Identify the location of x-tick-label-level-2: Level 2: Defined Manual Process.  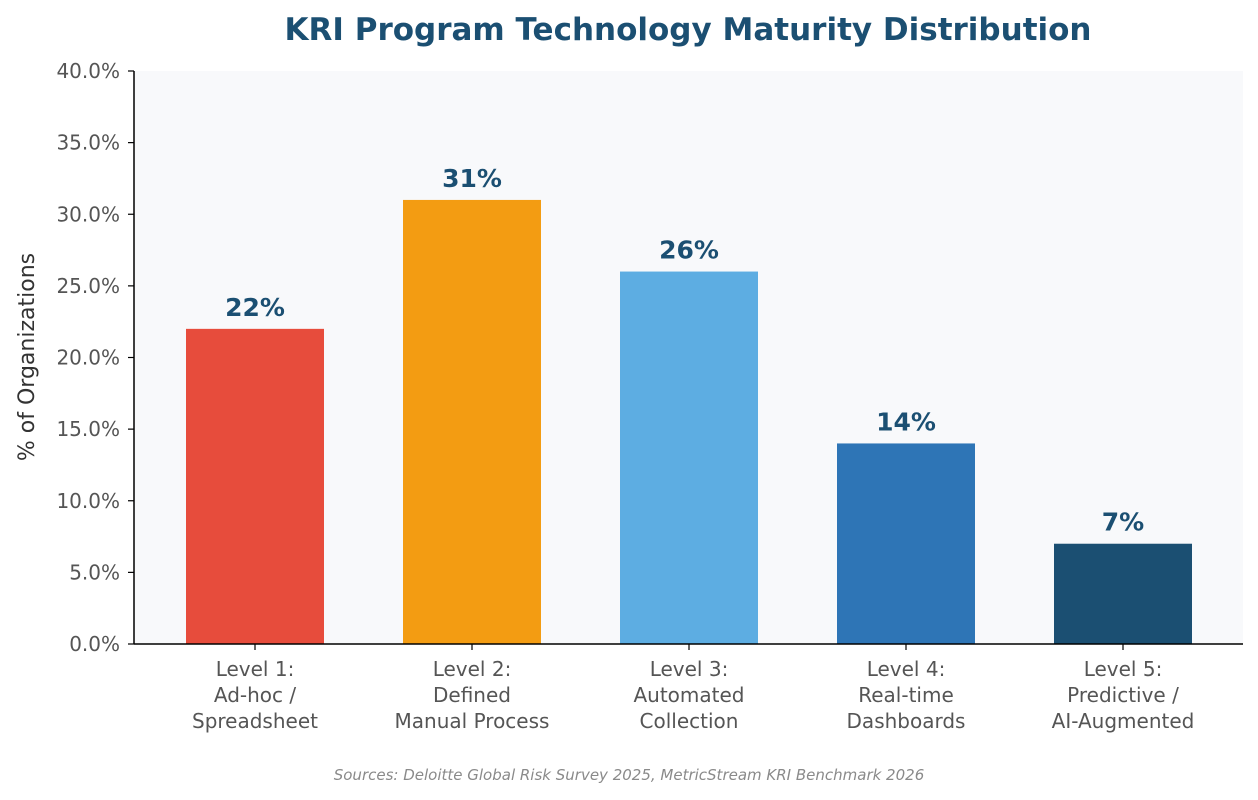
(472, 695).